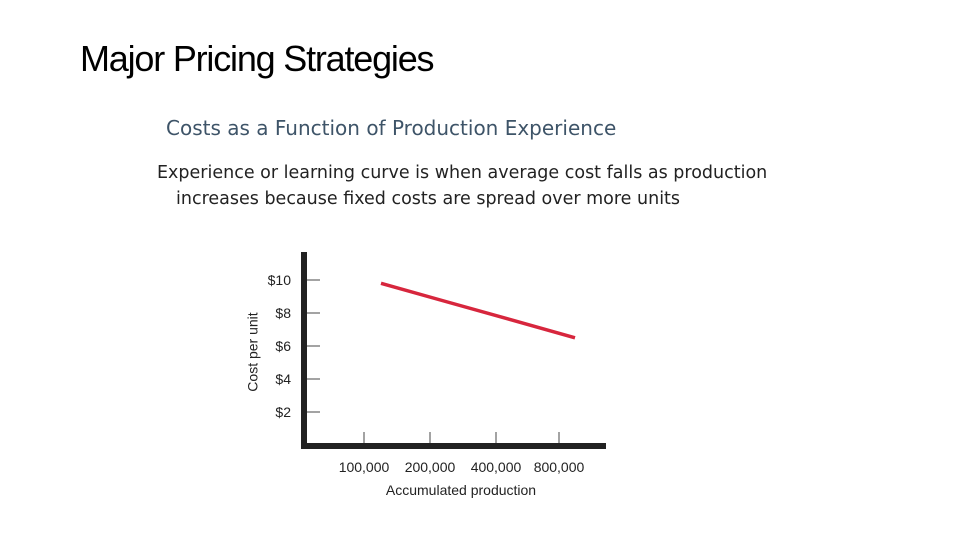  What do you see at coordinates (430, 467) in the screenshot?
I see `x-tick-label: 200,000` at bounding box center [430, 467].